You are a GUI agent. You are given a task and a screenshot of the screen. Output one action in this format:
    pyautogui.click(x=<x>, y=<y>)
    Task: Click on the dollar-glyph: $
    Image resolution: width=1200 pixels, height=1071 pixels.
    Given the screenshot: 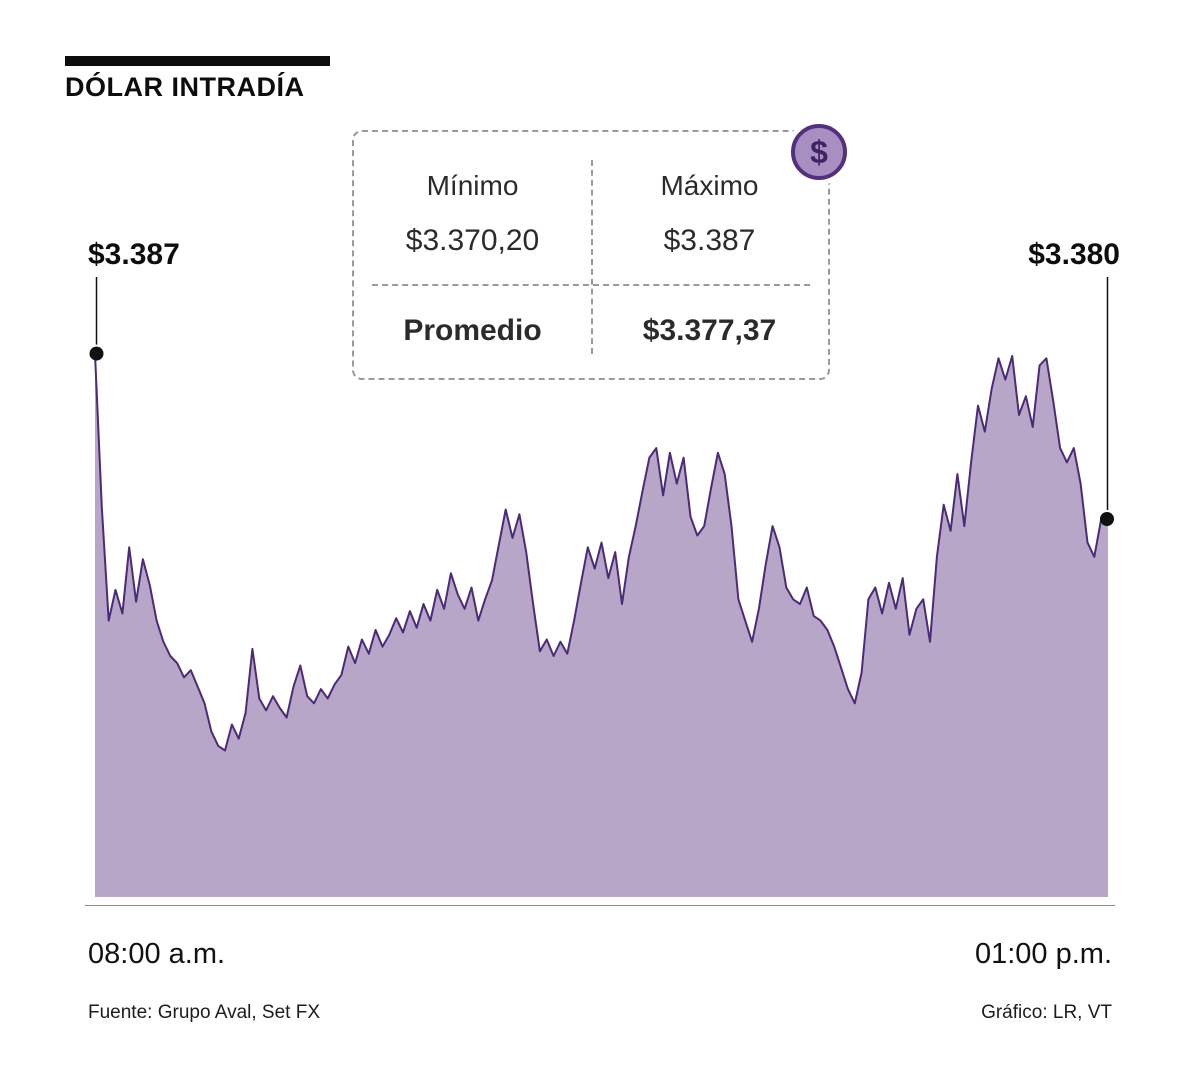 What is the action you would take?
    pyautogui.click(x=819, y=152)
    